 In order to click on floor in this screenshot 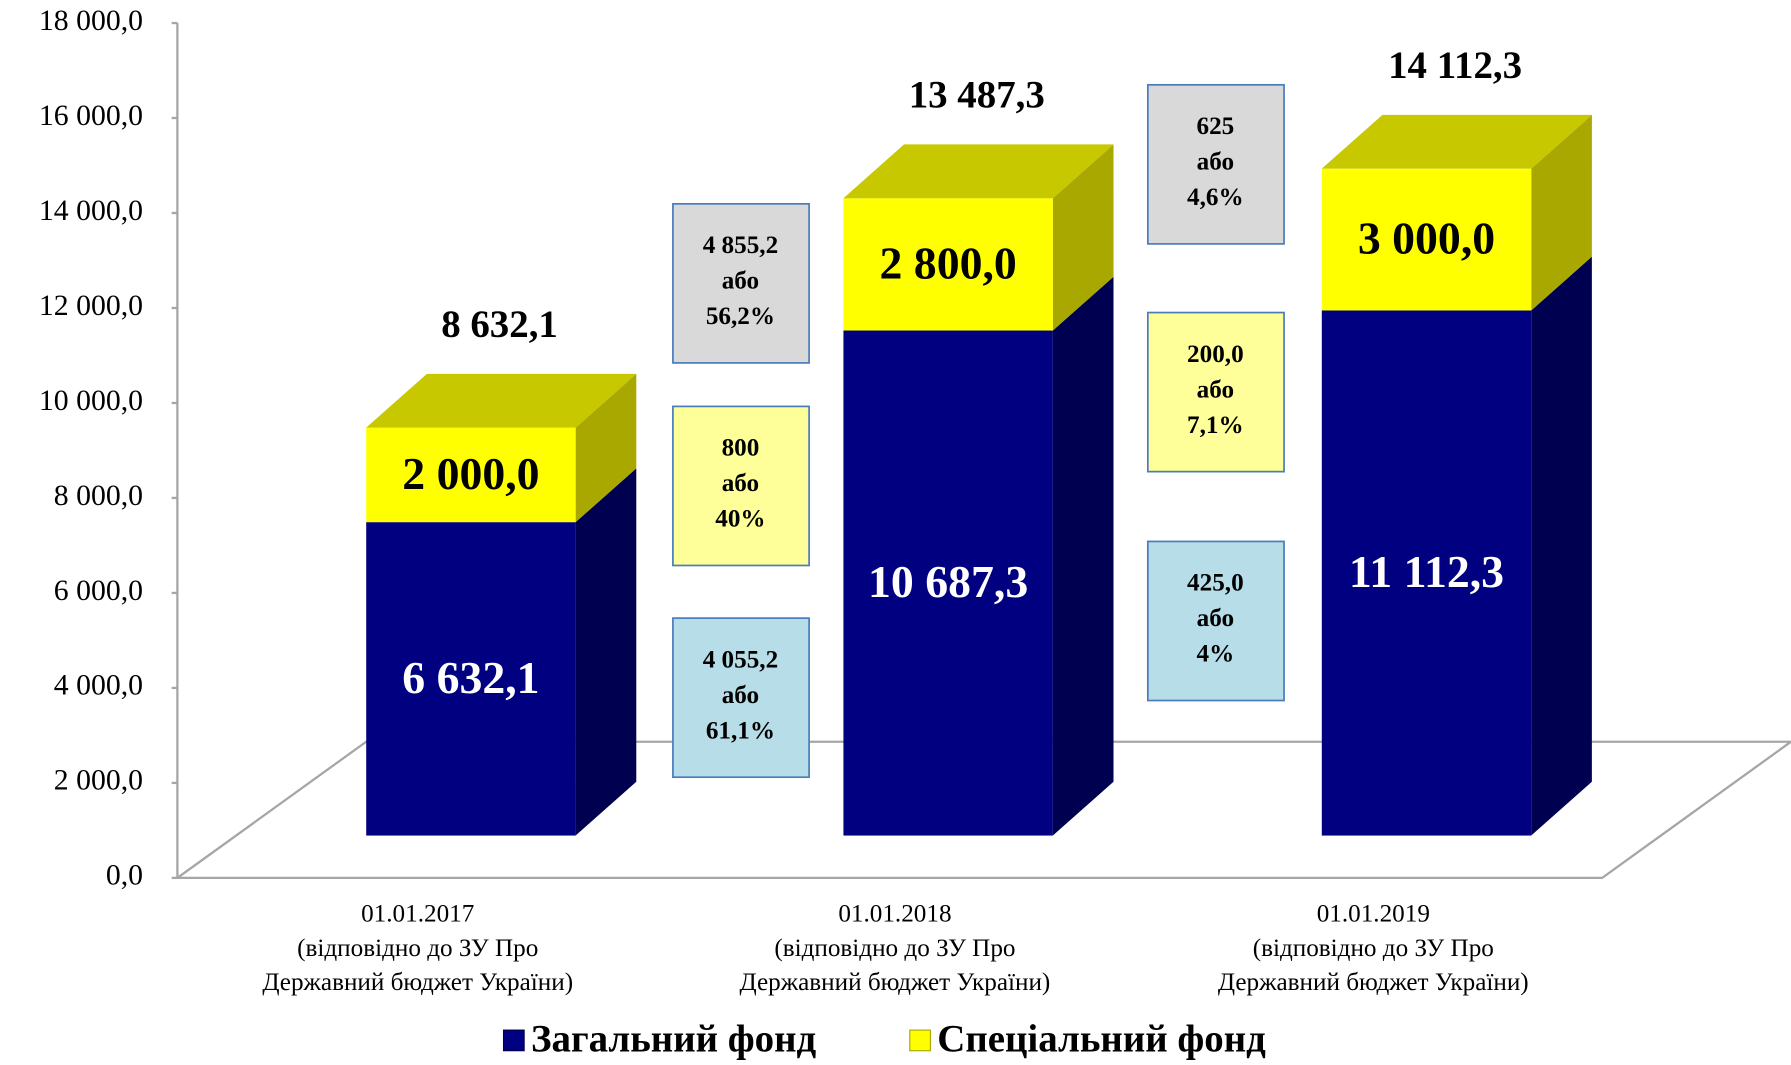, I will do `click(982, 810)`.